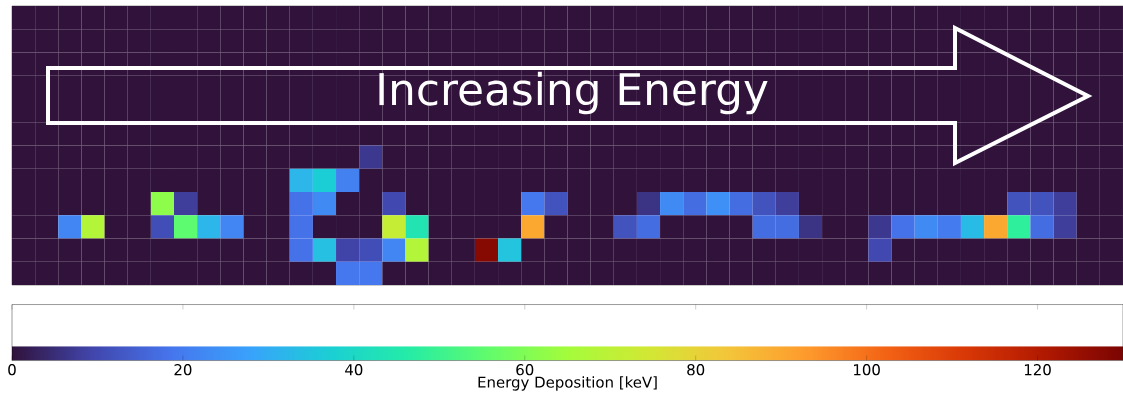  Describe the element at coordinates (867, 370) in the screenshot. I see `color-bar-label: 100` at that location.